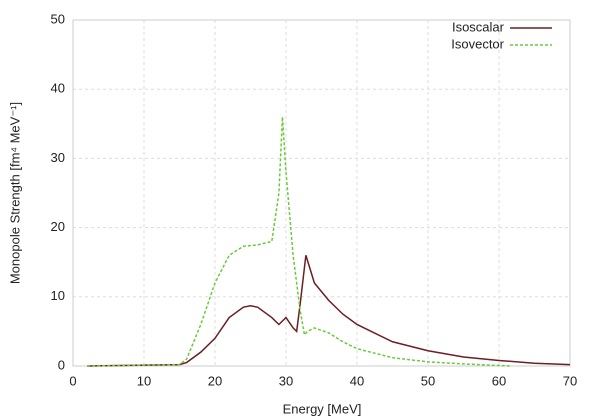  I want to click on x-tick-label: 10, so click(144, 380).